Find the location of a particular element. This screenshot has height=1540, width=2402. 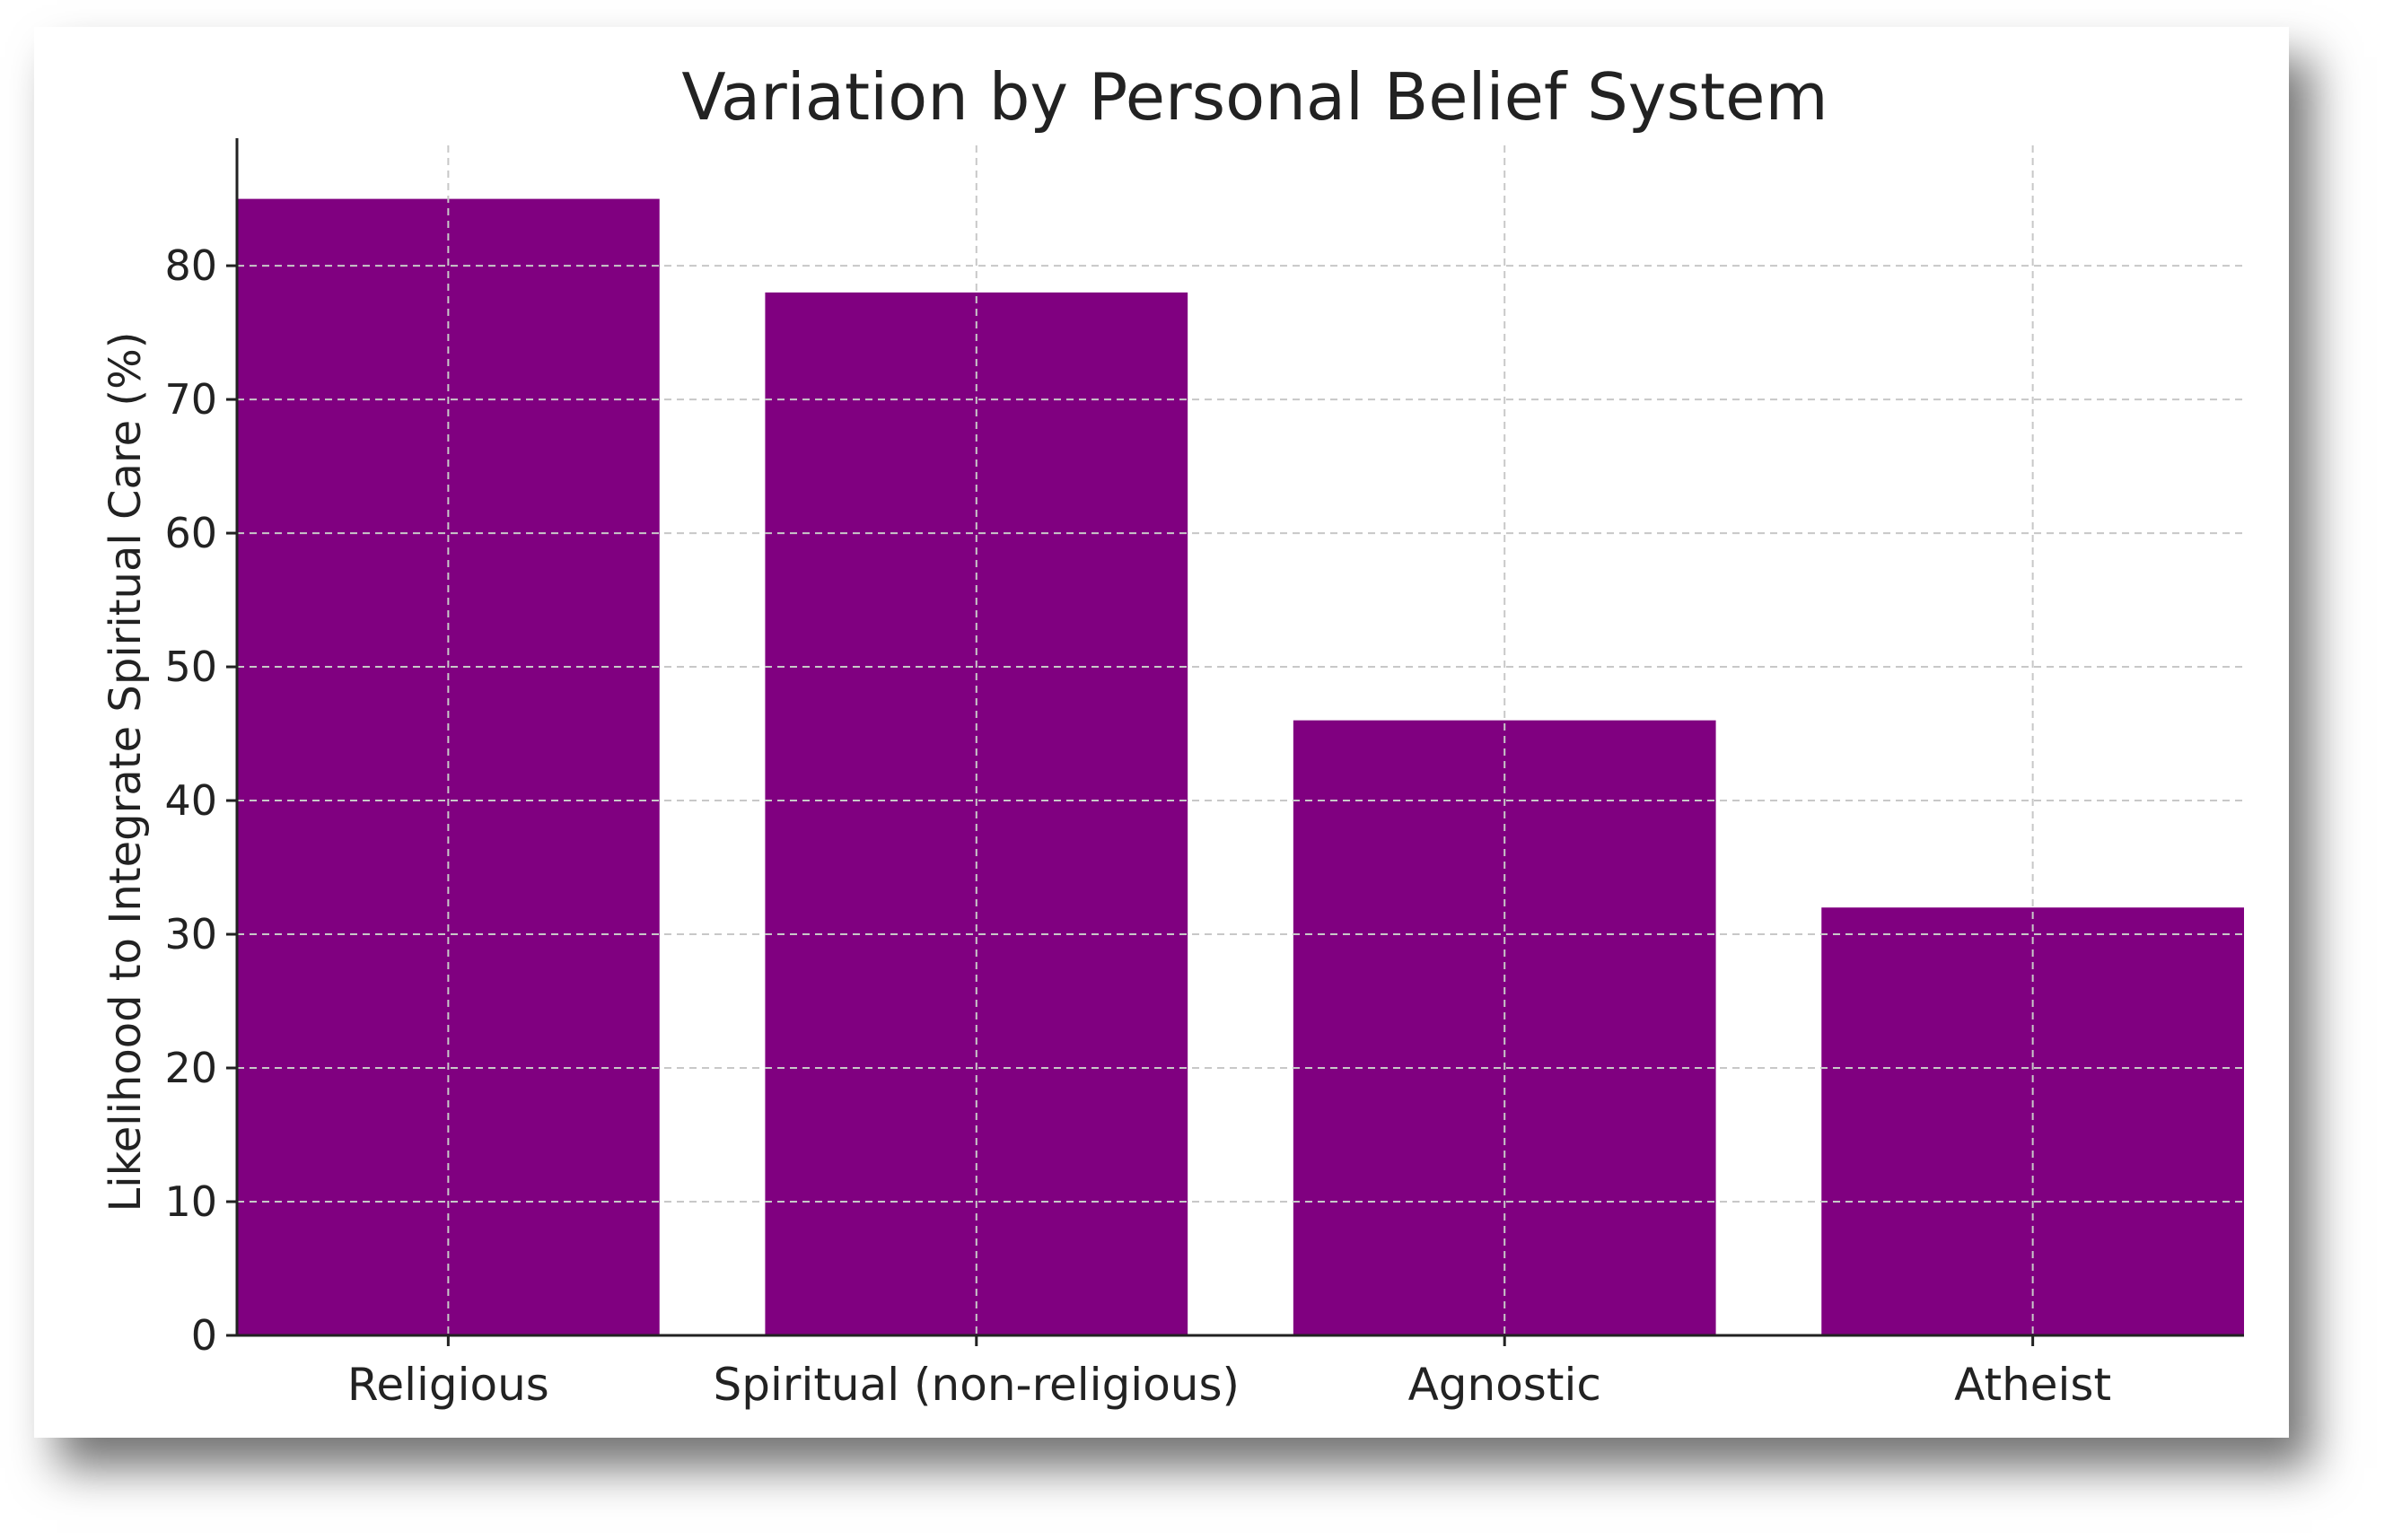

y-tick-label: 10 is located at coordinates (191, 1201).